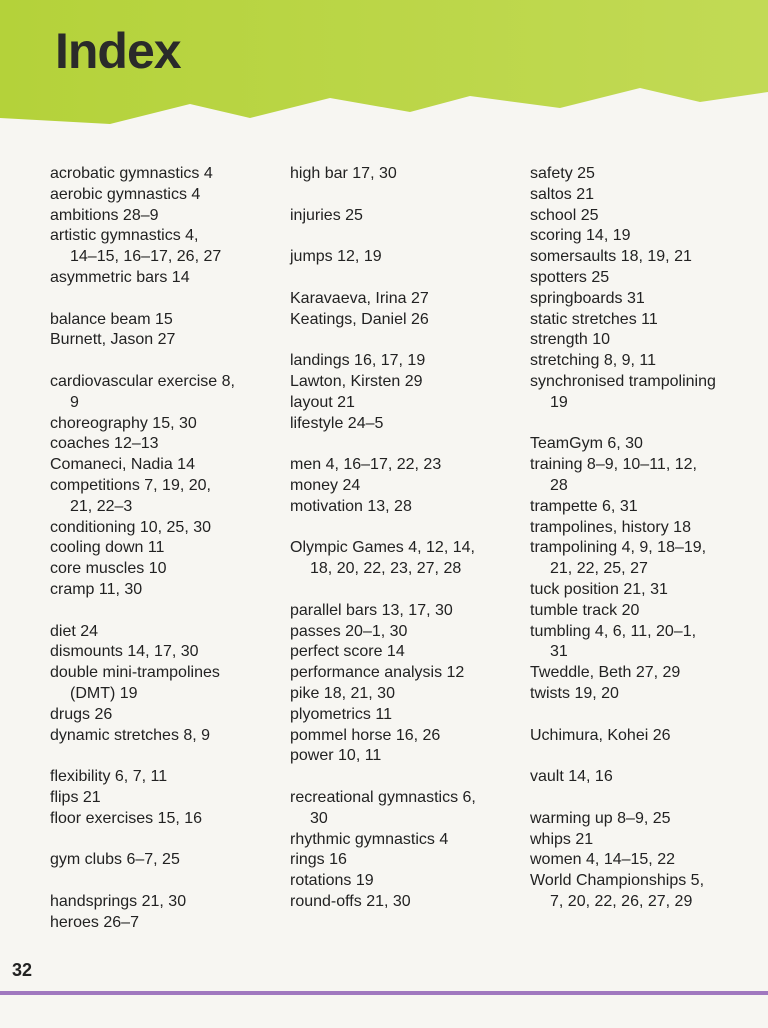 The image size is (768, 1028). Describe the element at coordinates (81, 714) in the screenshot. I see `entry-text: drugs 26` at that location.